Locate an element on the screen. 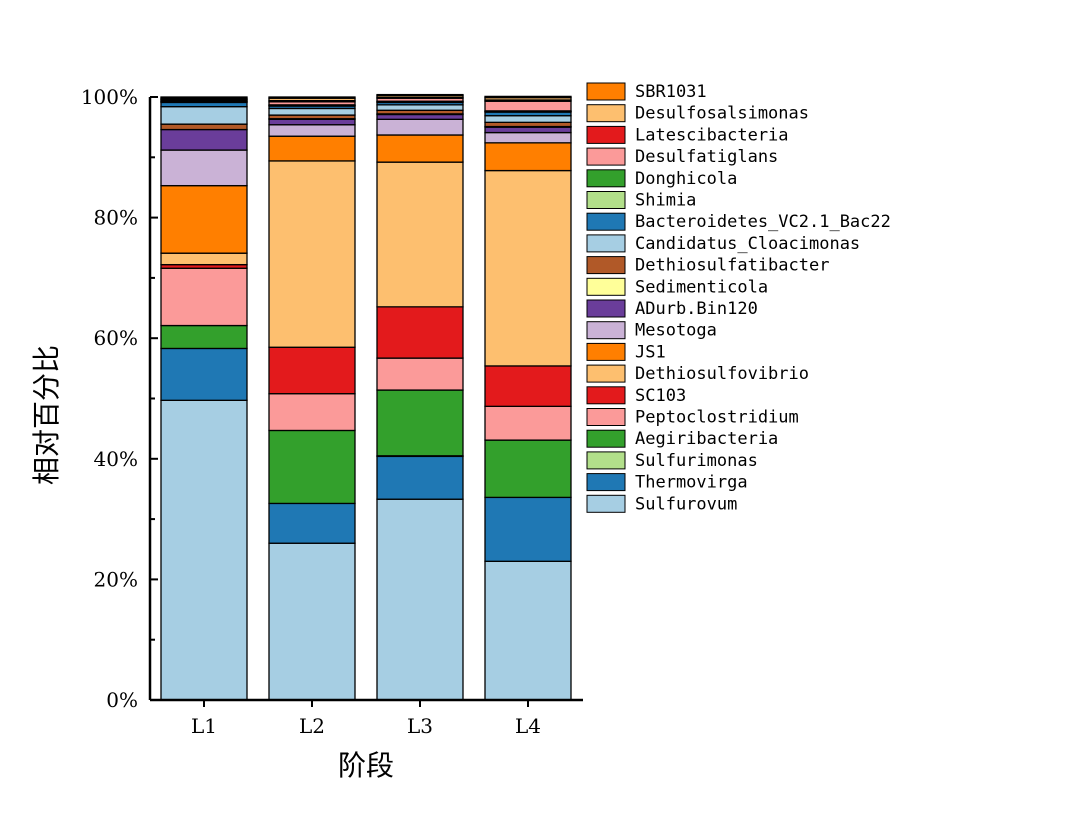 This screenshot has width=1080, height=827. legend-swatch-Thermovirga is located at coordinates (606, 482).